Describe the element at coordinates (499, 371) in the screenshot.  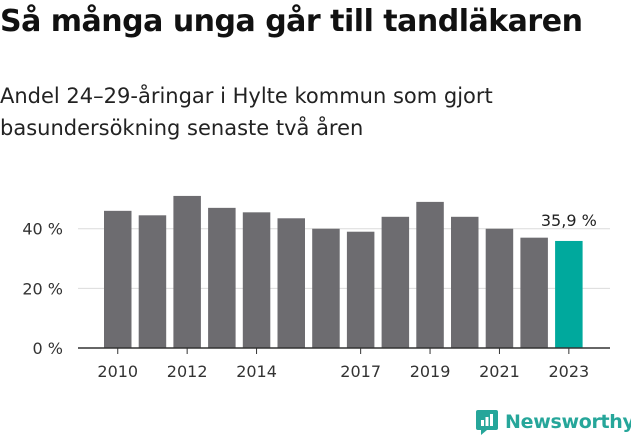
I see `x-tick-label: 2021` at that location.